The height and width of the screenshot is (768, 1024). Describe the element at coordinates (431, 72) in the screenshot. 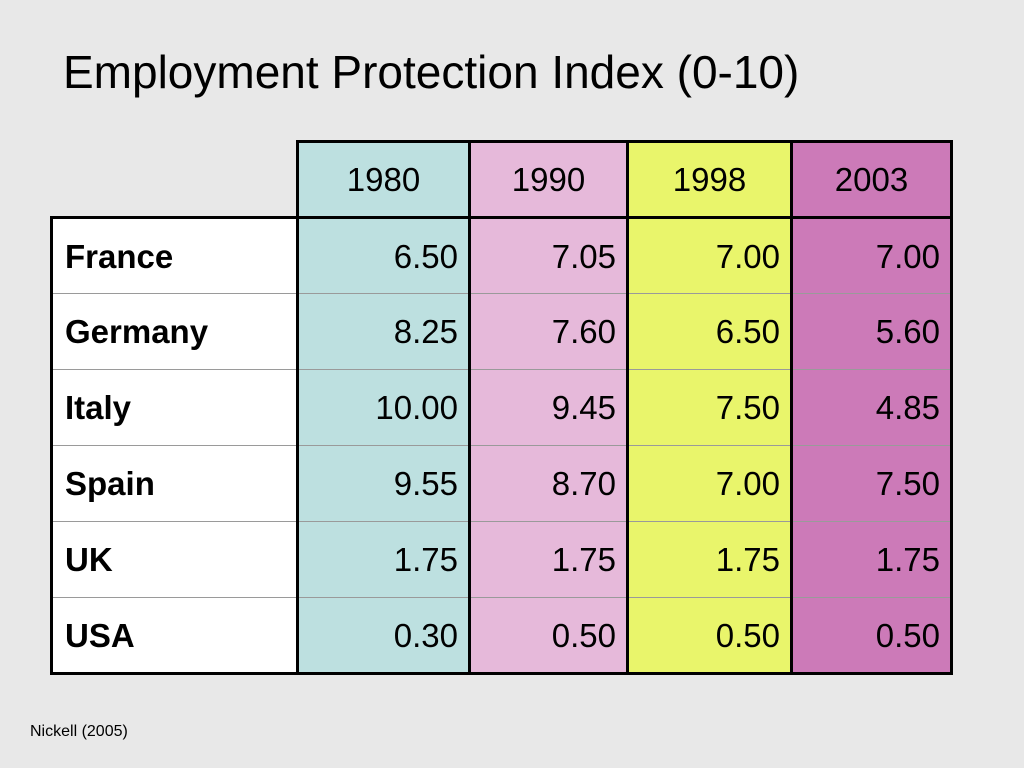

I see `slide-title: Employment Protection Index (0-10)` at that location.